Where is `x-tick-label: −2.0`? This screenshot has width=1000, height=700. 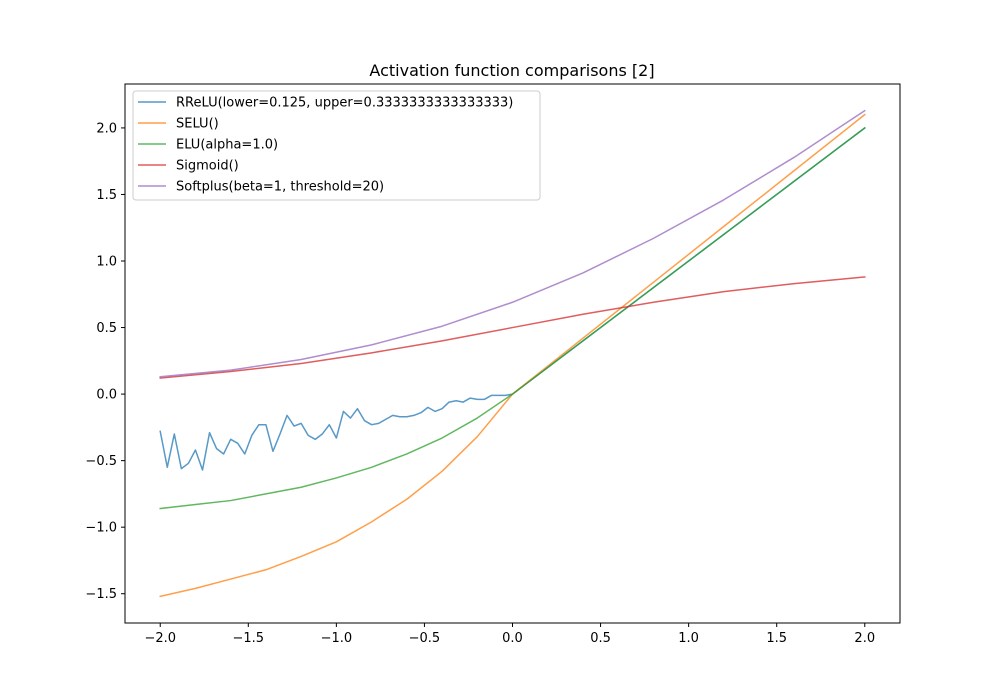
x-tick-label: −2.0 is located at coordinates (160, 638).